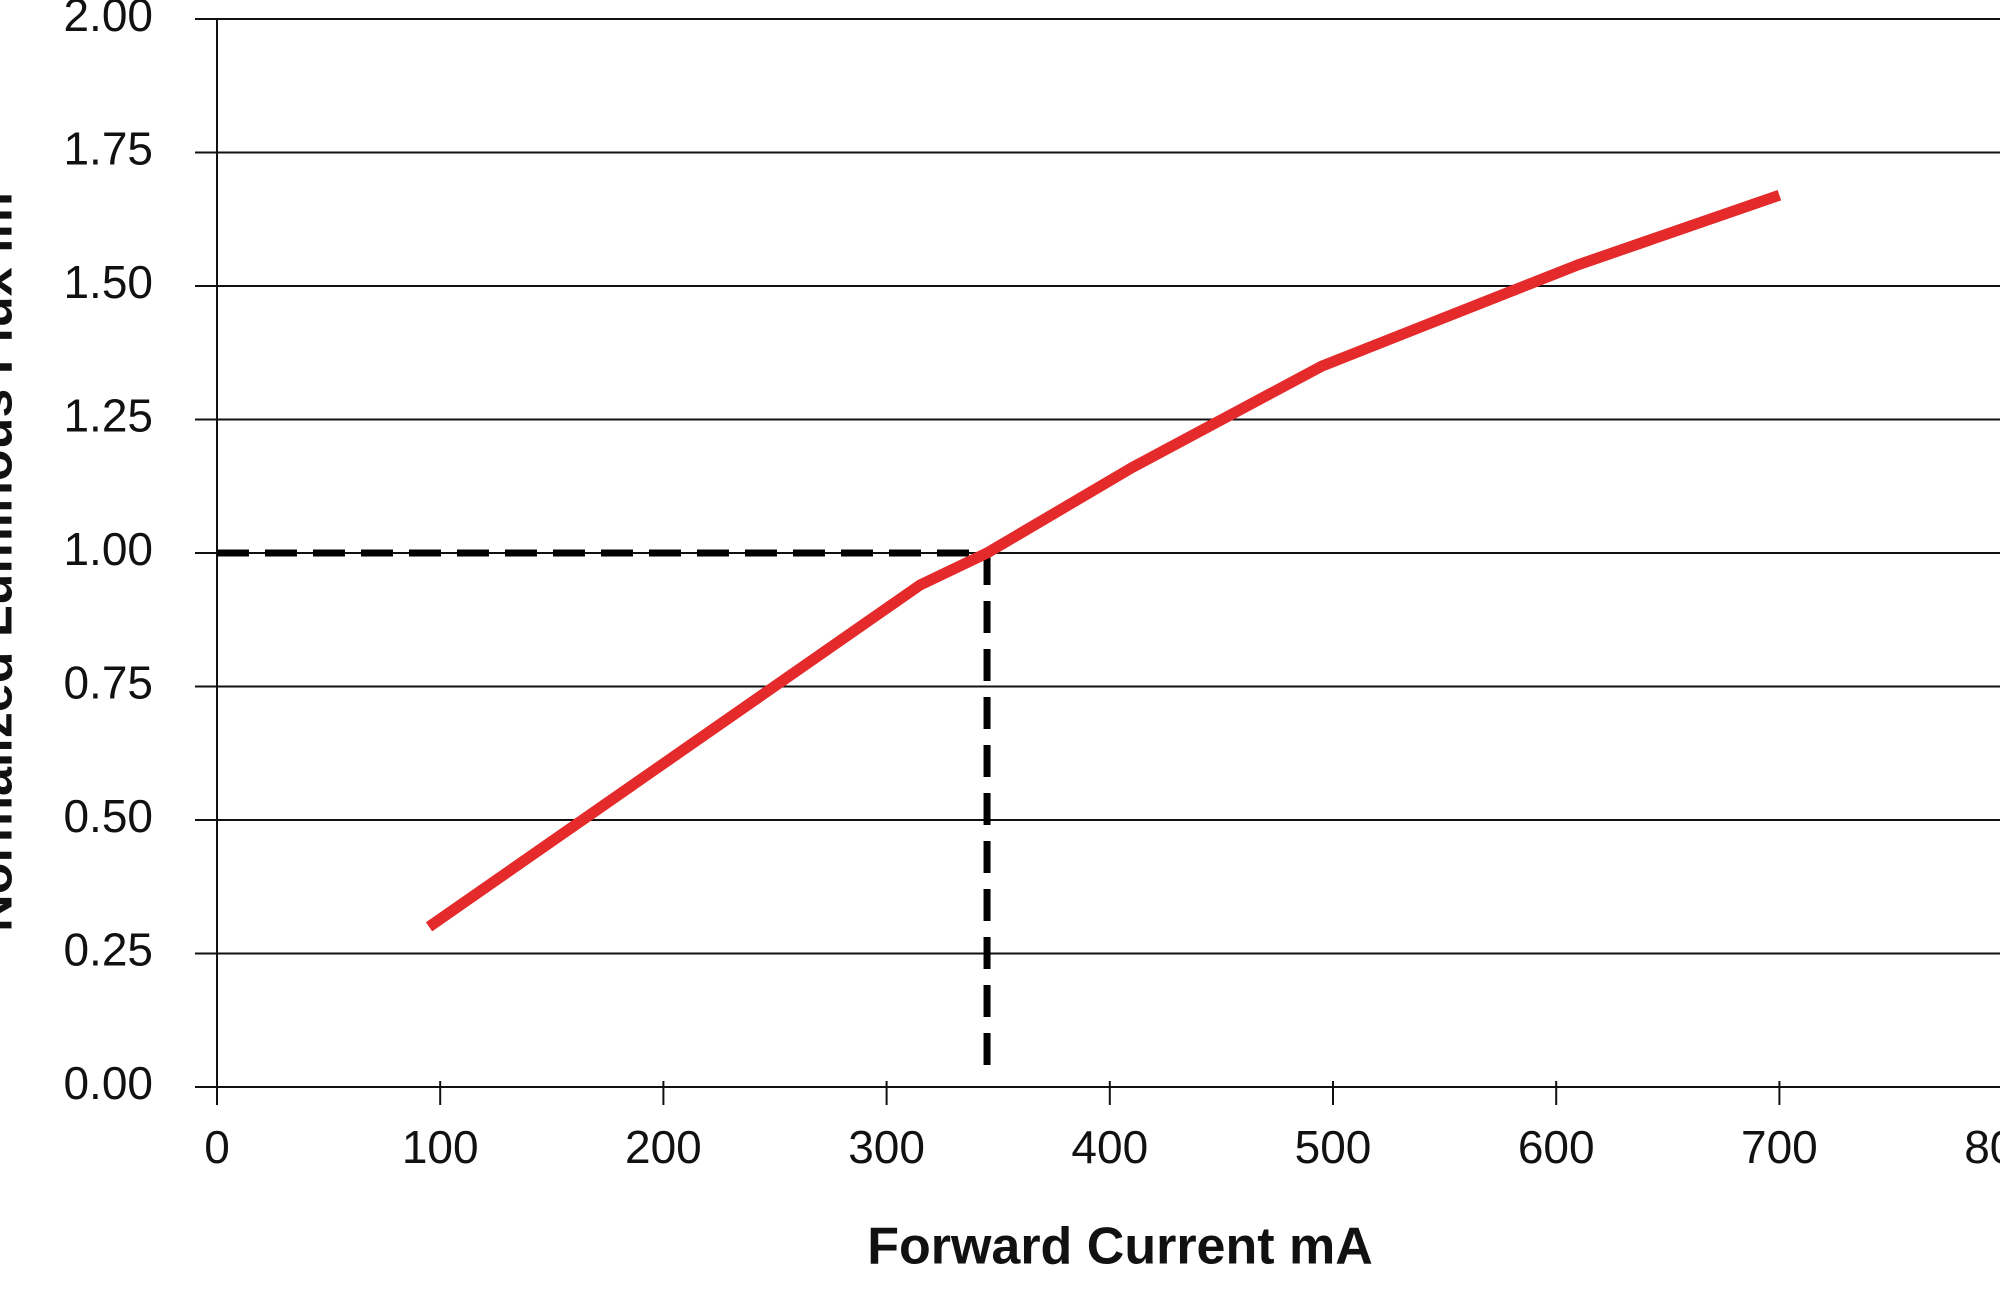 The height and width of the screenshot is (1290, 2000). I want to click on x-tick-label: 300, so click(886, 1147).